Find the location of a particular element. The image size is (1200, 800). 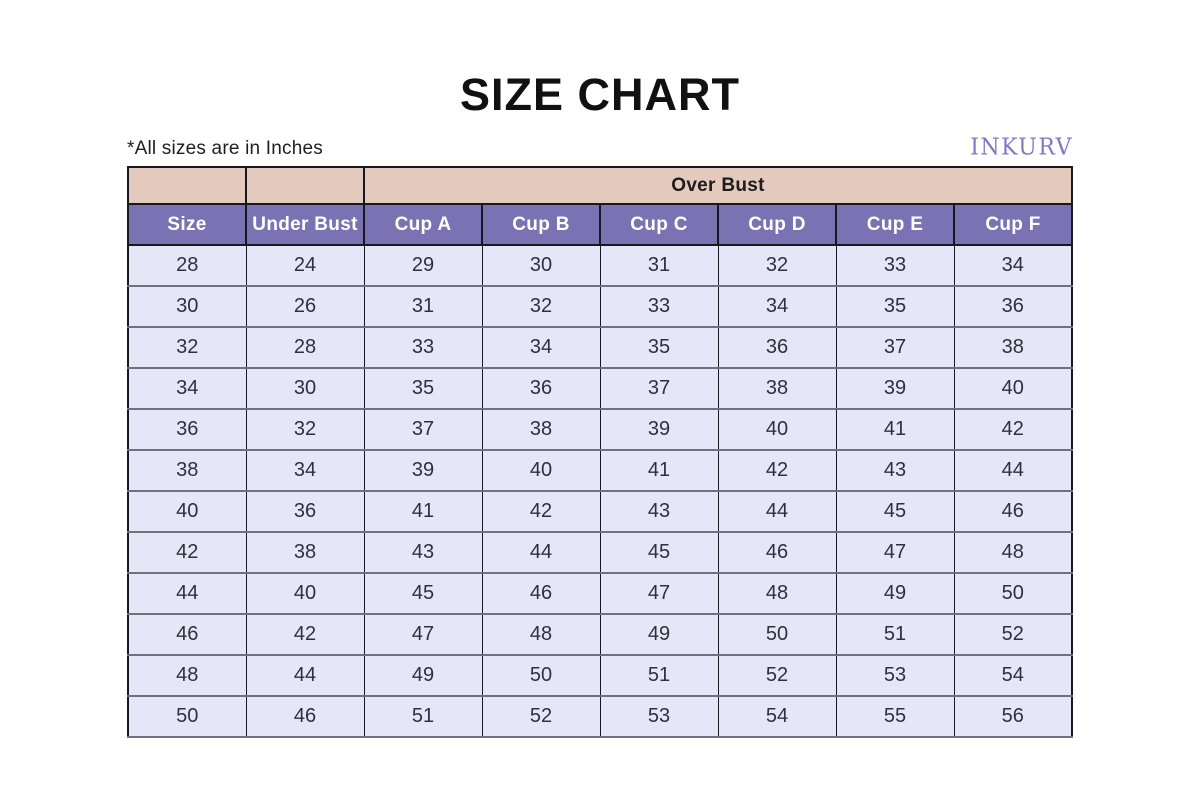

column-header-cup-a: Cup A is located at coordinates (423, 224).